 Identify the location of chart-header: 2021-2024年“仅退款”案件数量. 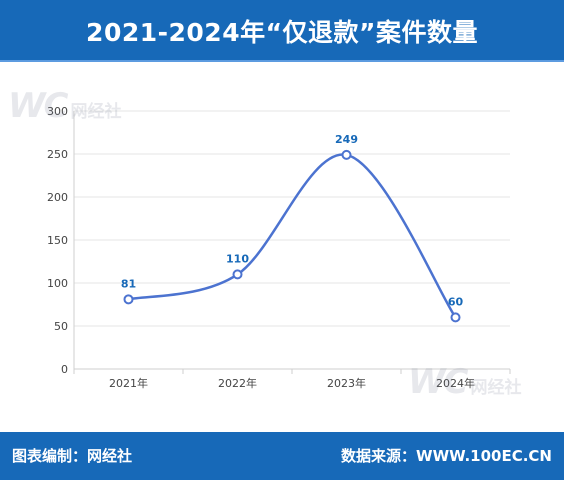
(282, 31).